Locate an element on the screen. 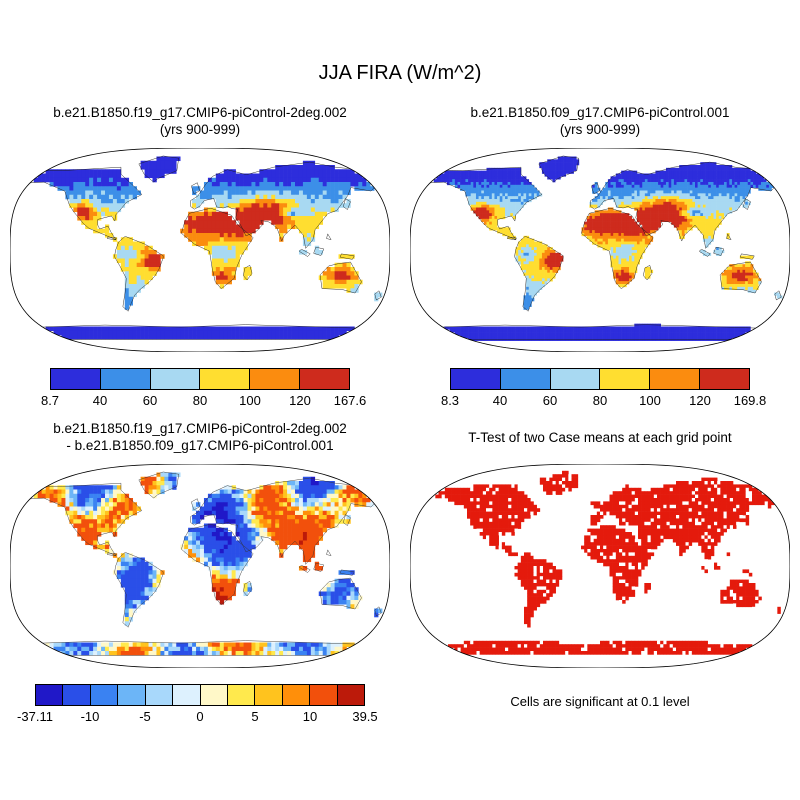  colorbar-tick-label: -10 is located at coordinates (90, 716).